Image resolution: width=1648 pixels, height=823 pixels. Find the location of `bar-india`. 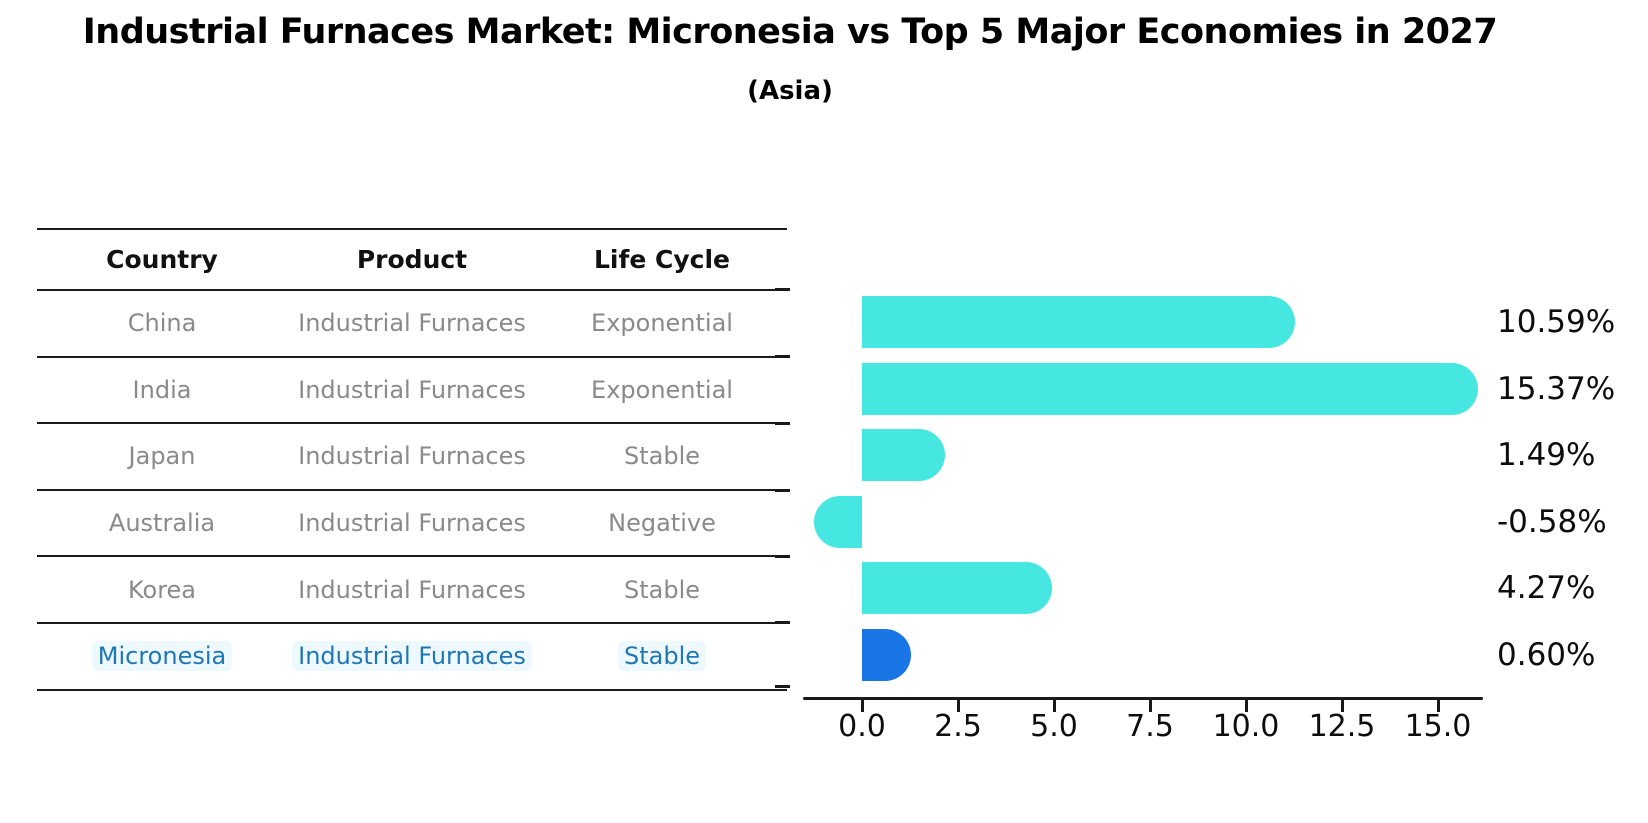

bar-india is located at coordinates (1170, 389).